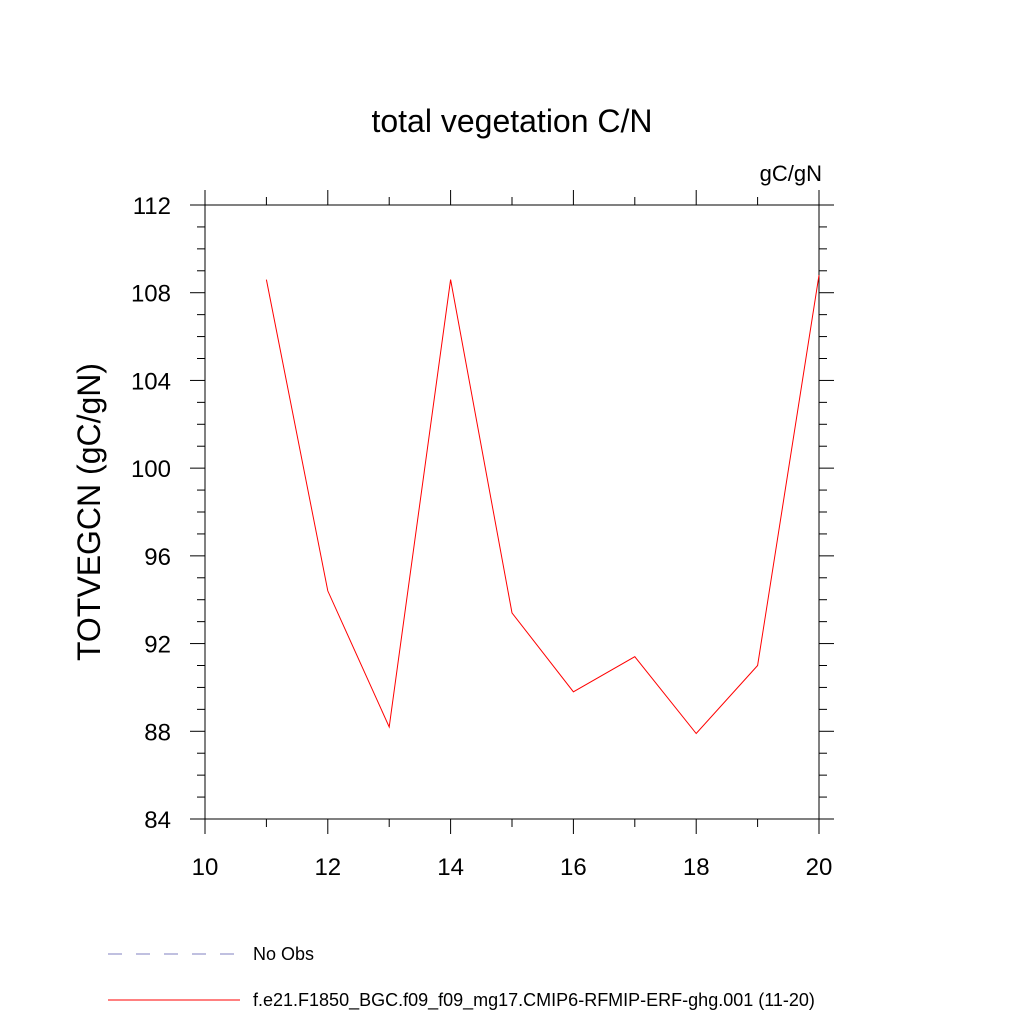  I want to click on y-tick-label: 96, so click(157, 557).